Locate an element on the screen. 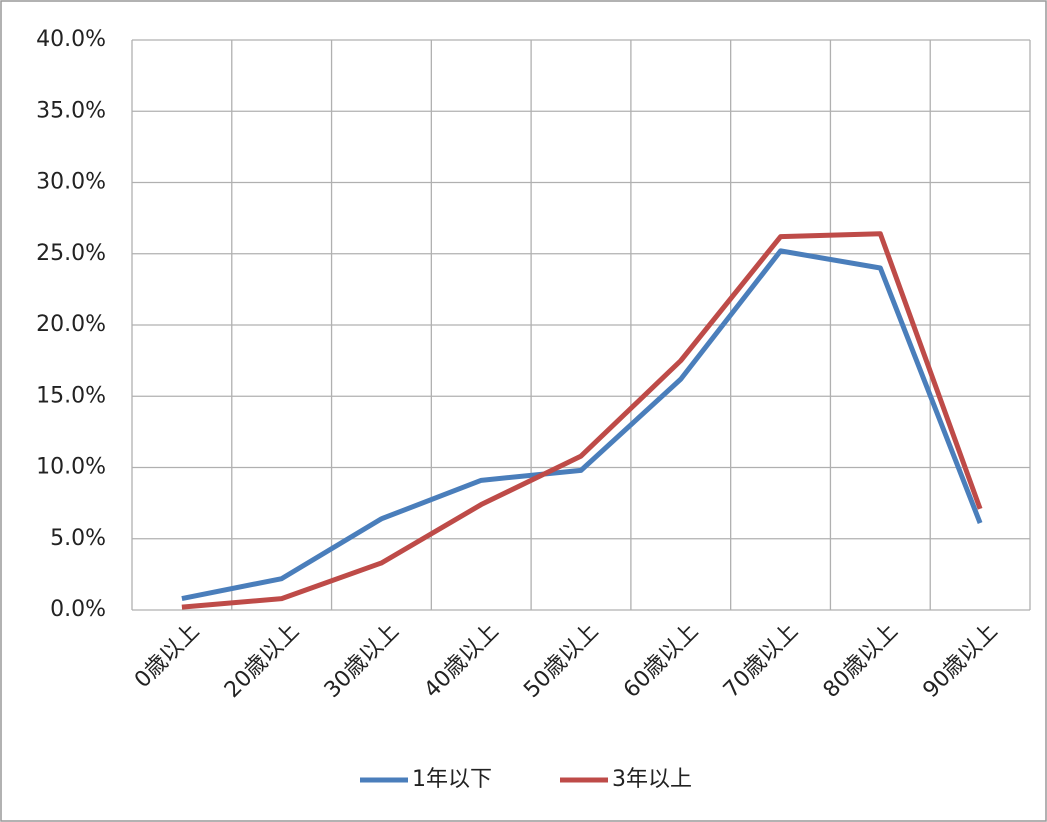 The image size is (1047, 822). y-tick-label: 15.0% is located at coordinates (71, 395).